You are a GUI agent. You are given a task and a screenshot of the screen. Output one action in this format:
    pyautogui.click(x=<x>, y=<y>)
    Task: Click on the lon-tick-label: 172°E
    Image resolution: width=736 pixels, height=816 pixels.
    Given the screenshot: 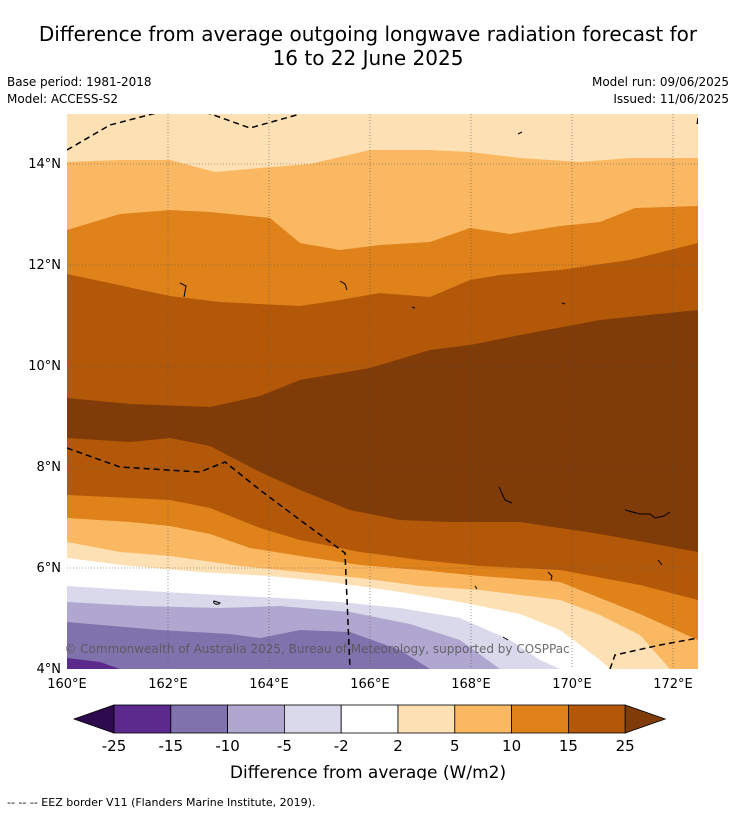 What is the action you would take?
    pyautogui.click(x=673, y=684)
    